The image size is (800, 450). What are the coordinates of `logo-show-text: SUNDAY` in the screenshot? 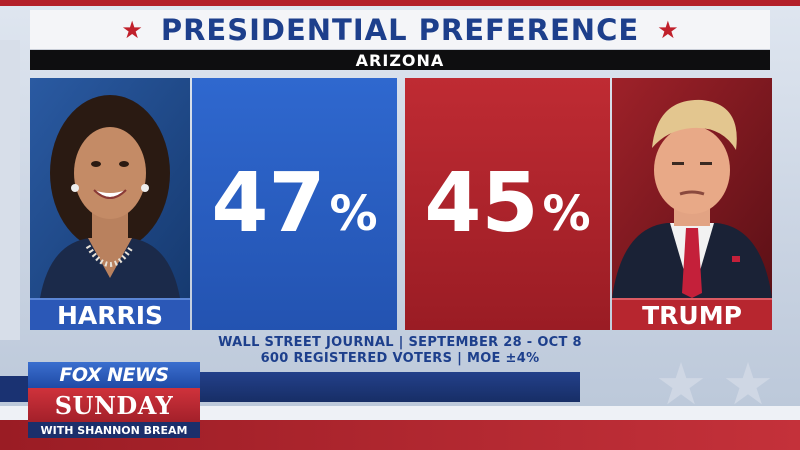 It's located at (114, 405).